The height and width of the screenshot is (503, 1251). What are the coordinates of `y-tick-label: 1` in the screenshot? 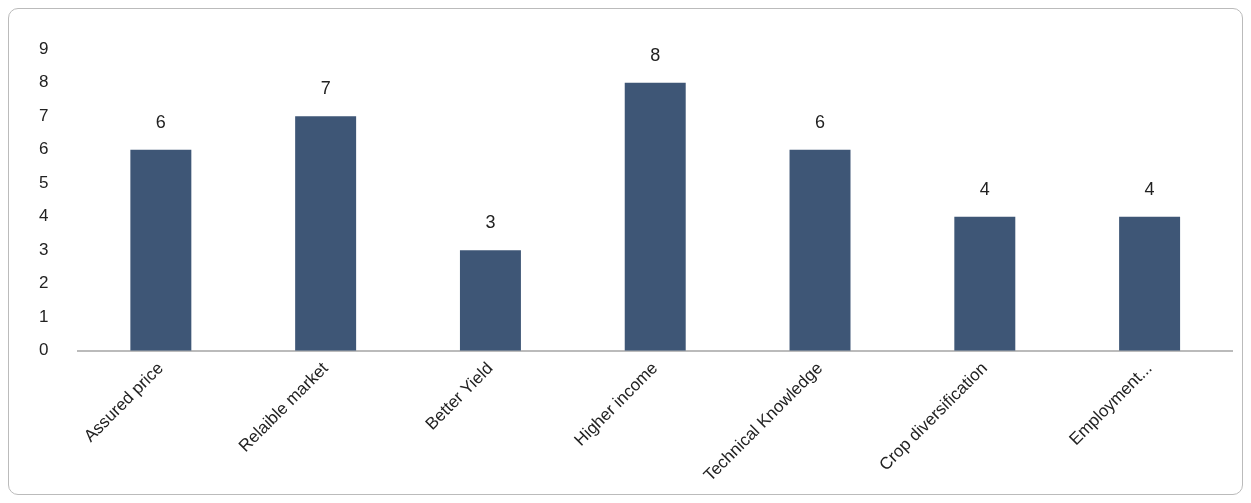 It's located at (43, 316).